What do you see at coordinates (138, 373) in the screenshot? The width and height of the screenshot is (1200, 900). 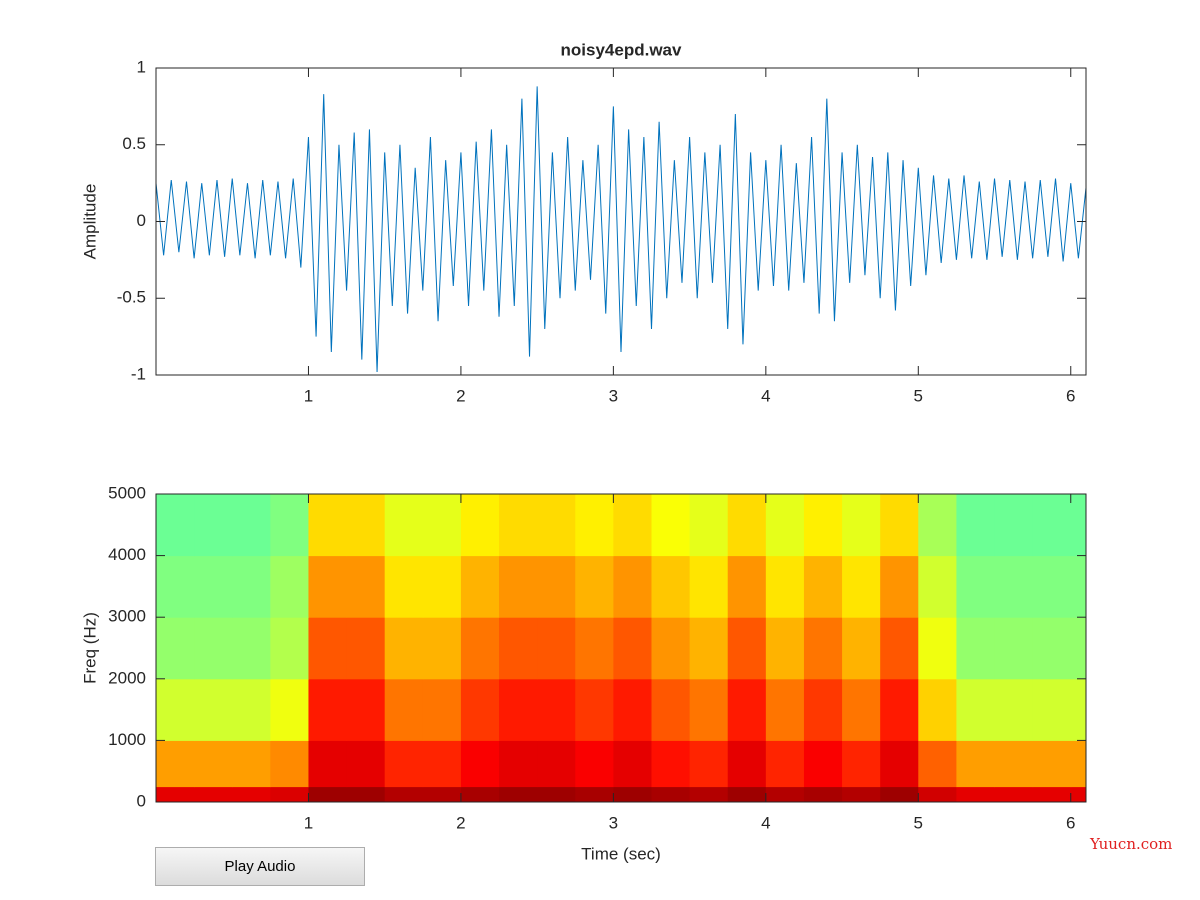 I see `y-tick-label: -1` at bounding box center [138, 373].